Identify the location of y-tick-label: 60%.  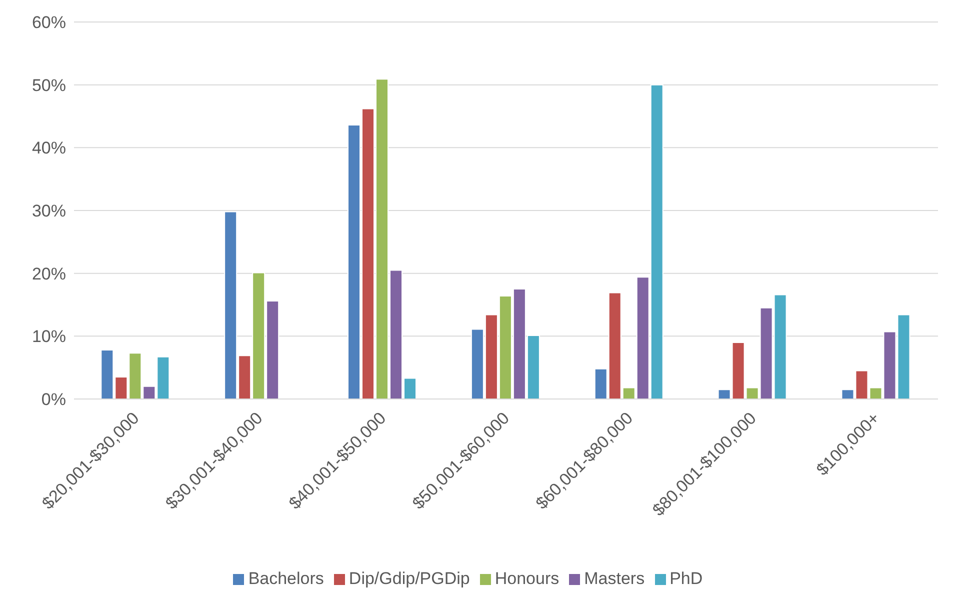
(49, 22).